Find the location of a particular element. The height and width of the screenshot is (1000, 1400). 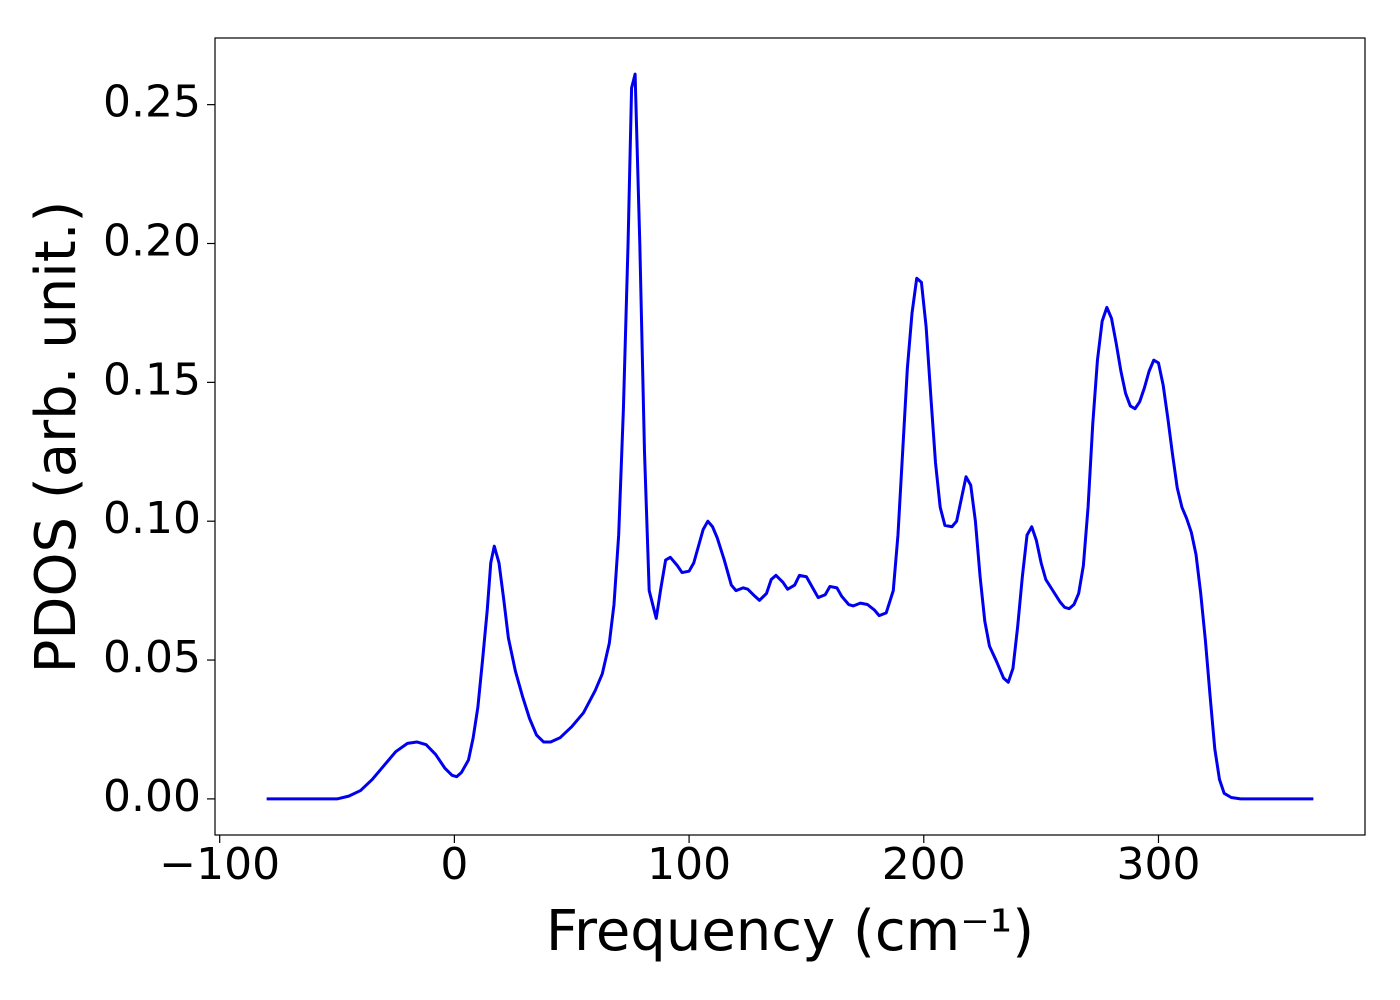

x-tick-label: 0 is located at coordinates (454, 864).